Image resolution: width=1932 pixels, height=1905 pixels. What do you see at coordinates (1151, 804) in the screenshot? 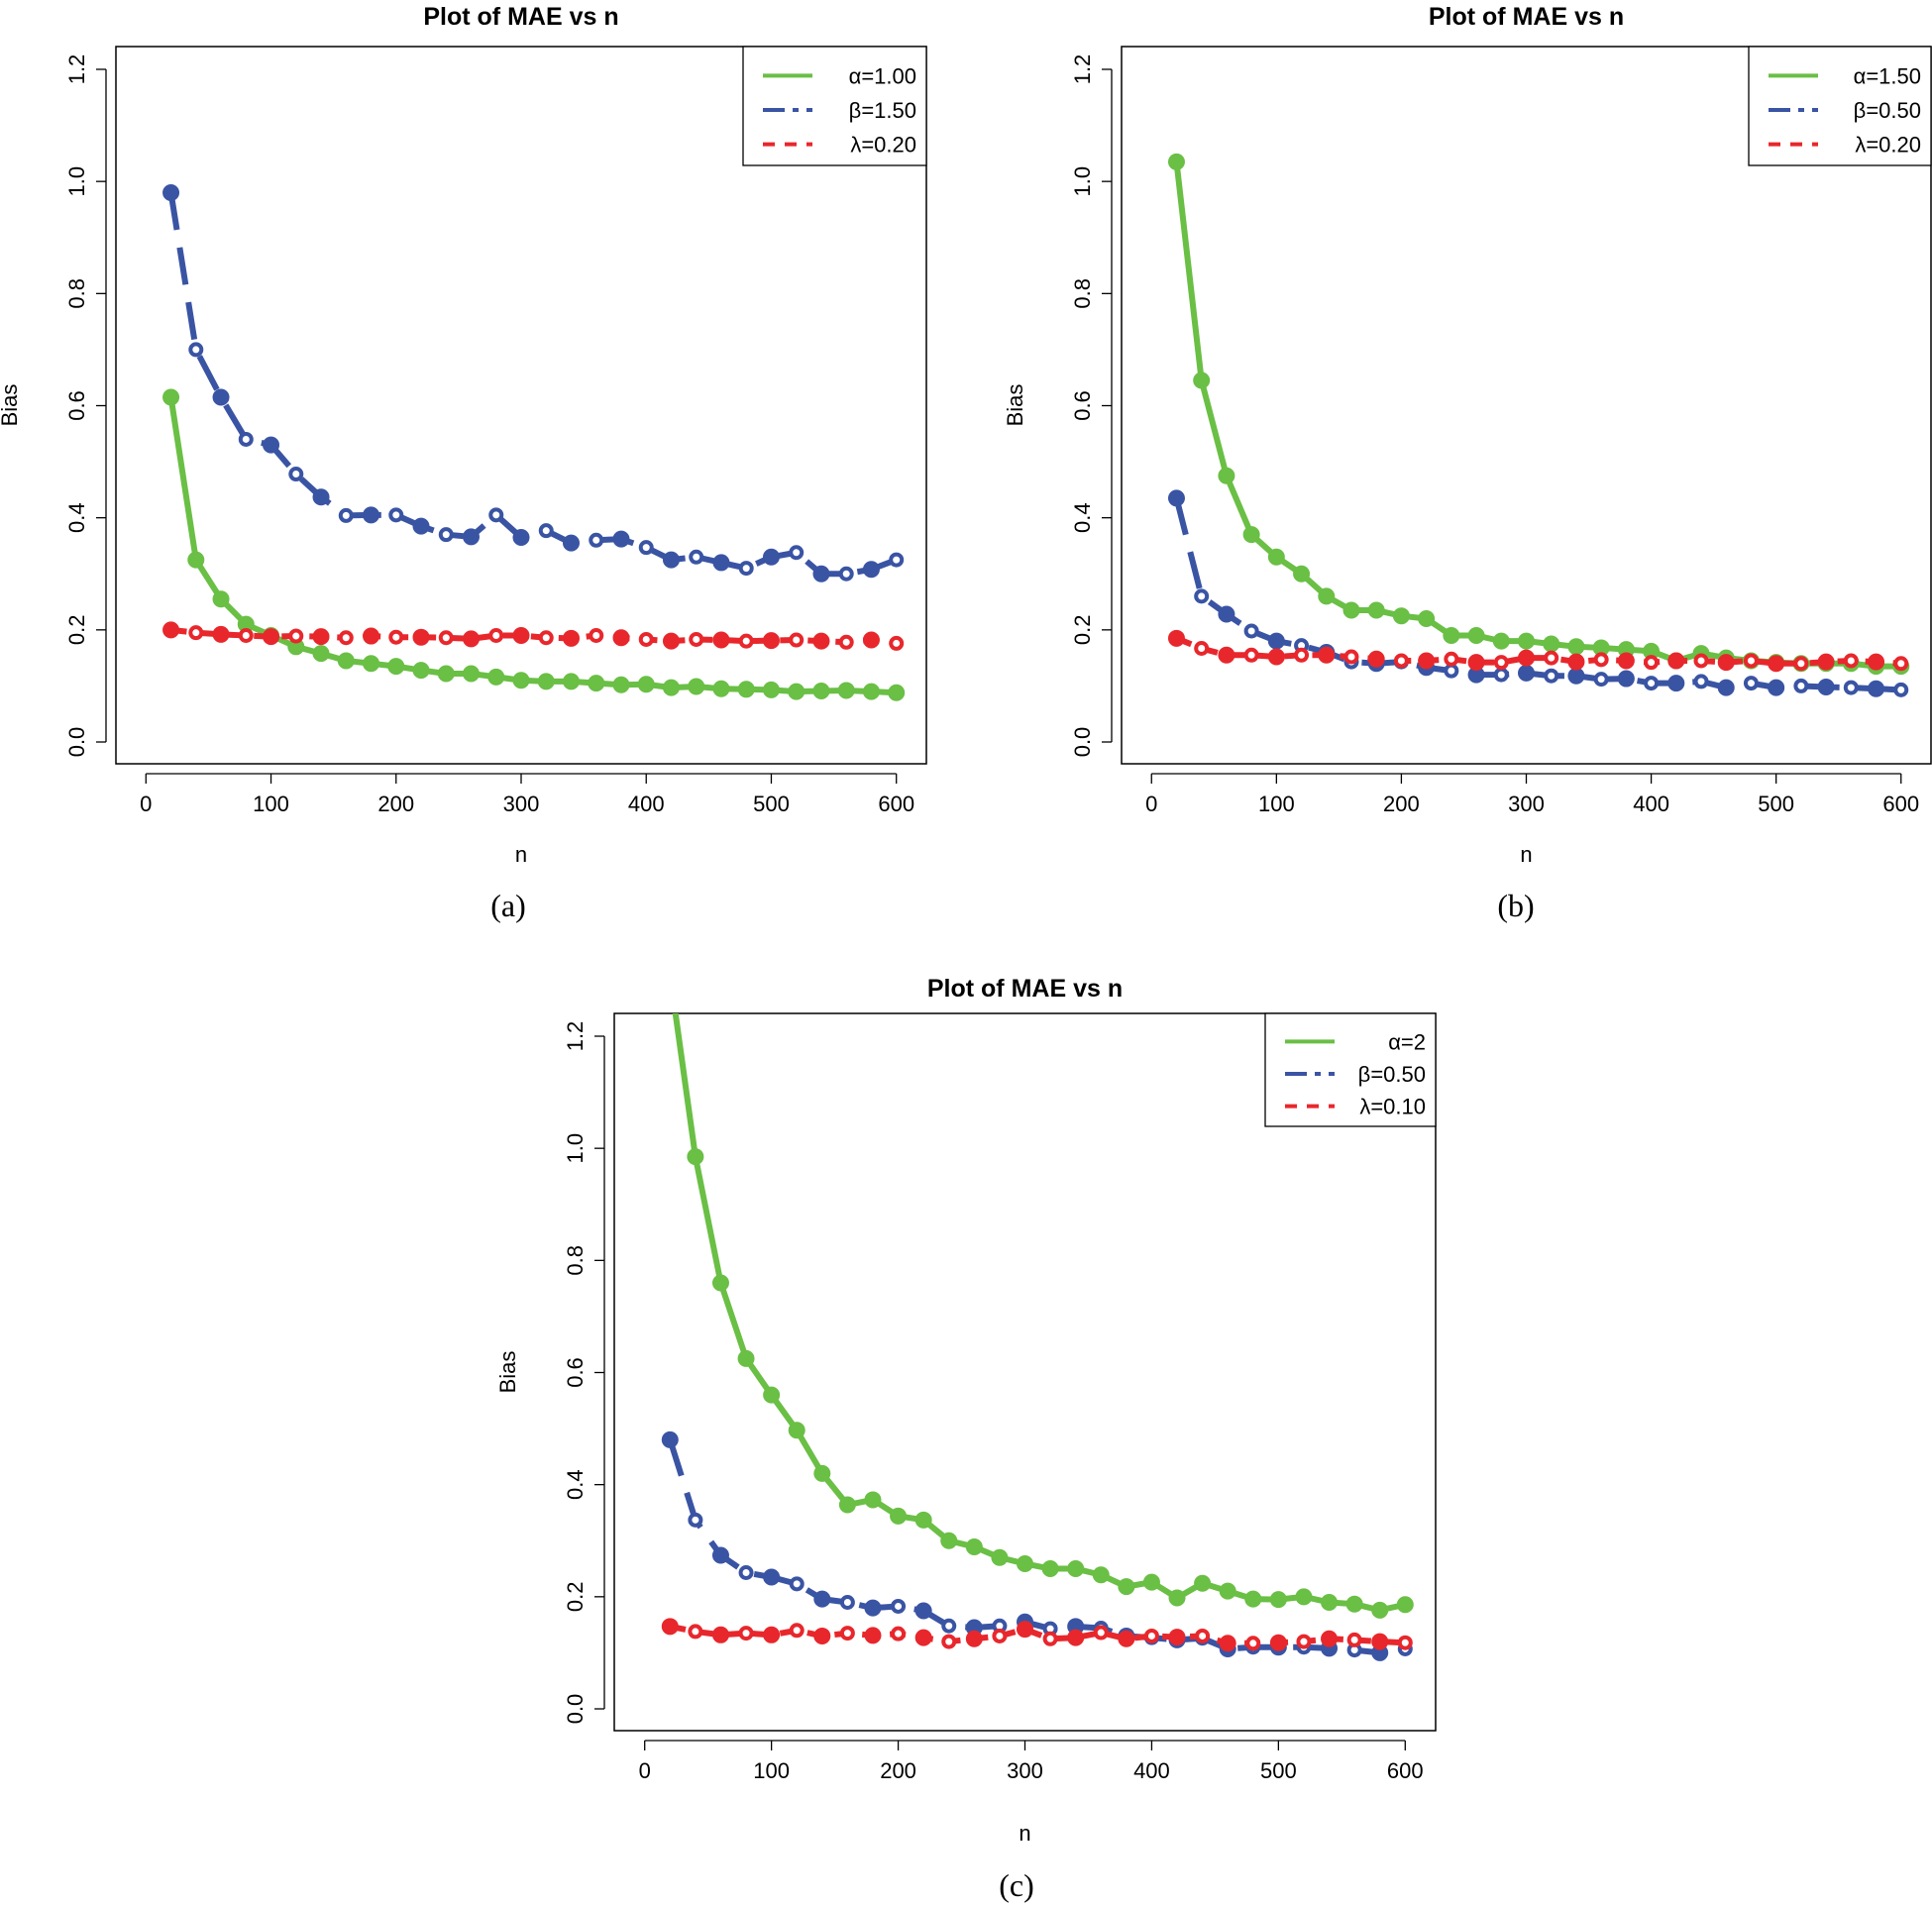
I see `x-tick-label: 0` at bounding box center [1151, 804].